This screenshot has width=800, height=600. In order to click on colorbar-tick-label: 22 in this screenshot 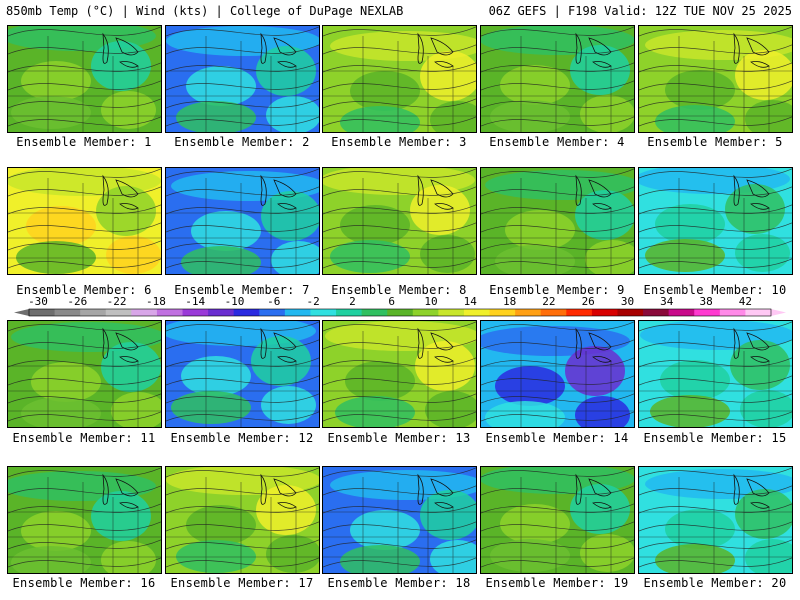, I will do `click(548, 301)`.